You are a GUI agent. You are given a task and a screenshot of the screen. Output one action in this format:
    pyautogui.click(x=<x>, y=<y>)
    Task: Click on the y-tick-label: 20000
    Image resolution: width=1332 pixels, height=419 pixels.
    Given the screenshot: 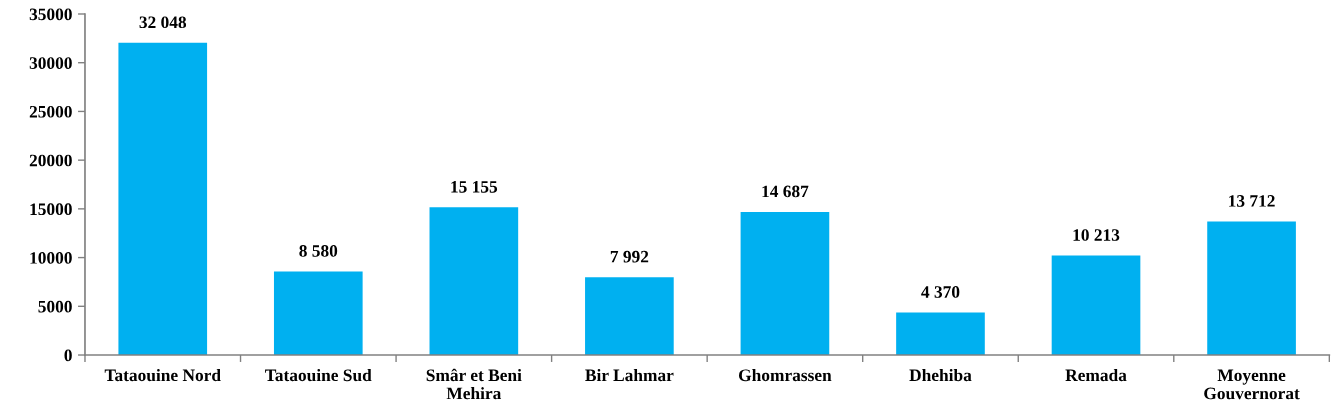 What is the action you would take?
    pyautogui.click(x=50, y=160)
    